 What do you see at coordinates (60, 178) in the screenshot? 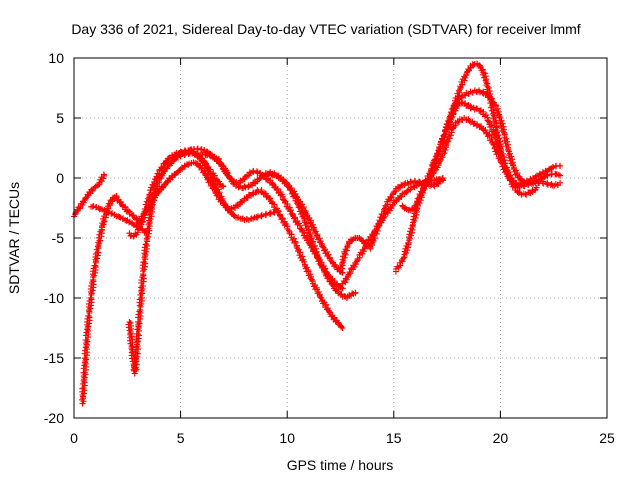
I see `y-tick-label-4: 0` at bounding box center [60, 178].